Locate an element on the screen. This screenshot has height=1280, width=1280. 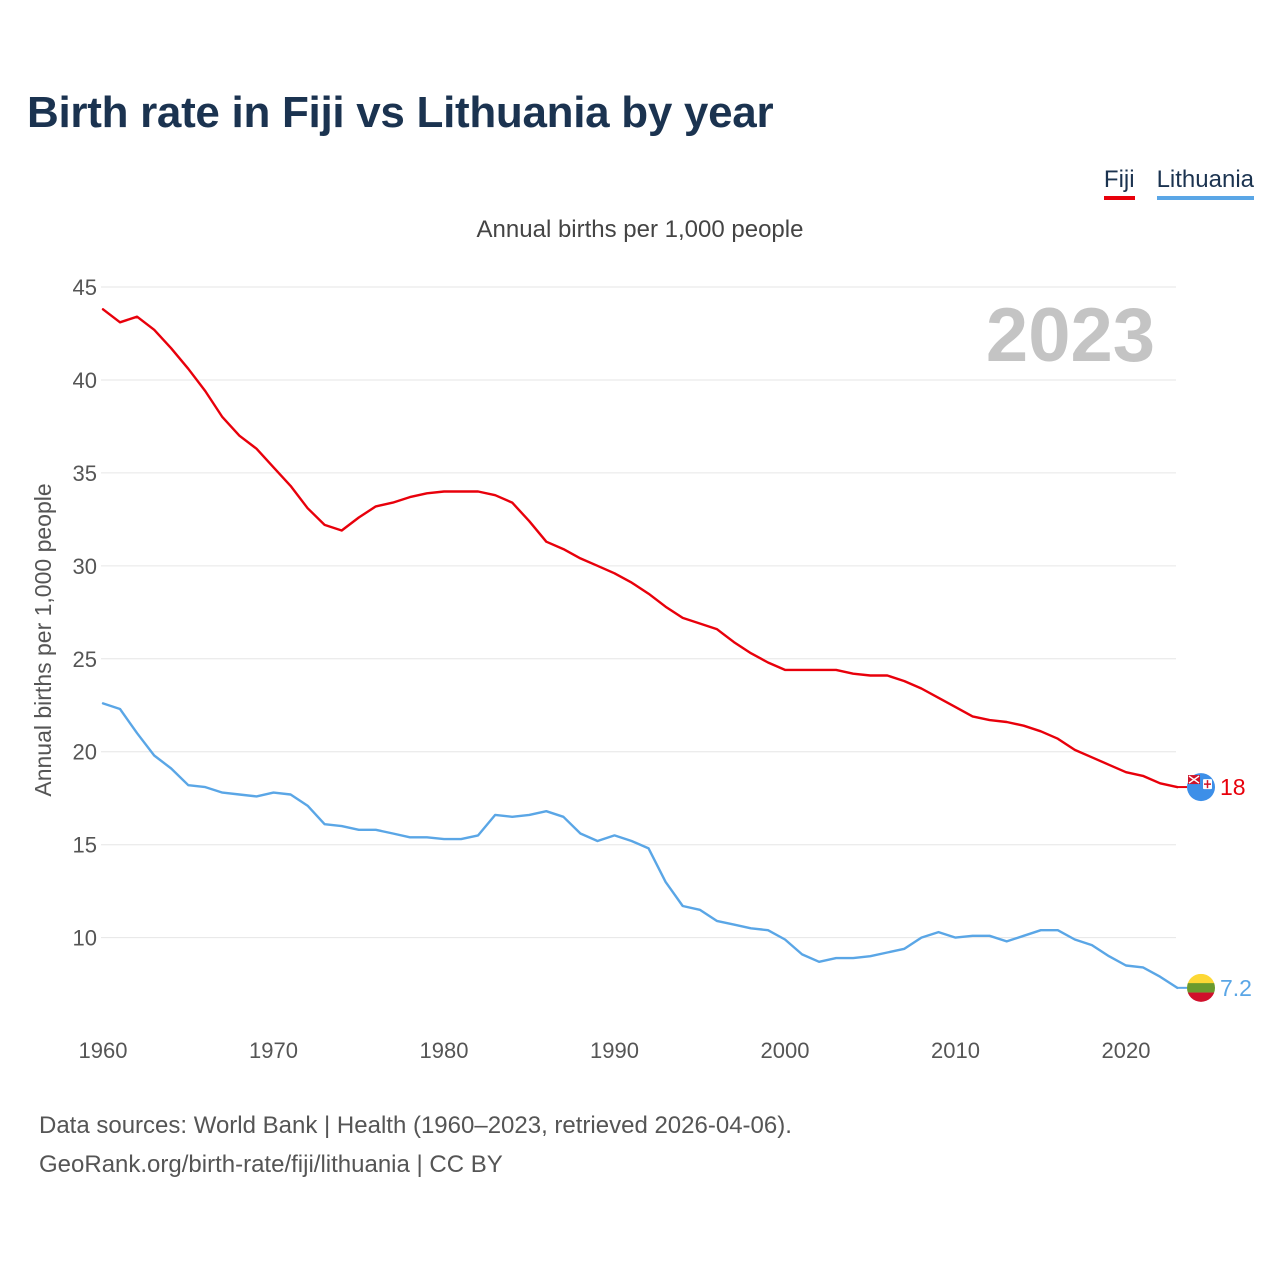
y-tick-label-20: 20 is located at coordinates (85, 752).